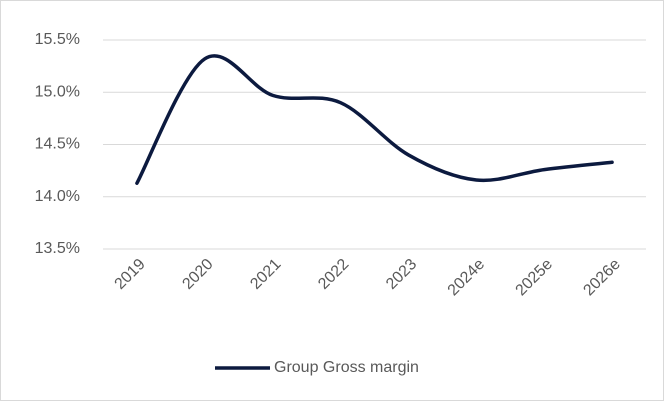 Image resolution: width=664 pixels, height=401 pixels. I want to click on y-tick-label: 14.0%, so click(57, 196).